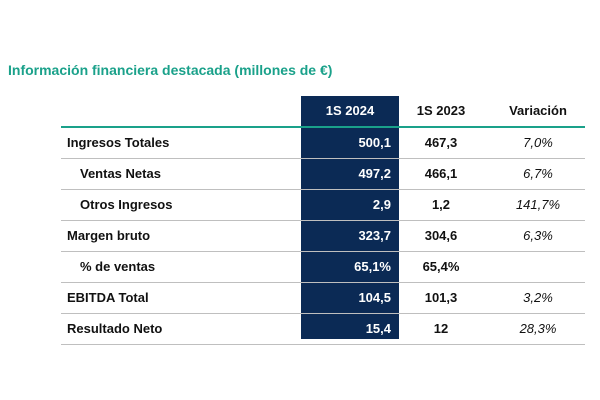 The height and width of the screenshot is (400, 600). What do you see at coordinates (441, 204) in the screenshot?
I see `value-2023: 1,2` at bounding box center [441, 204].